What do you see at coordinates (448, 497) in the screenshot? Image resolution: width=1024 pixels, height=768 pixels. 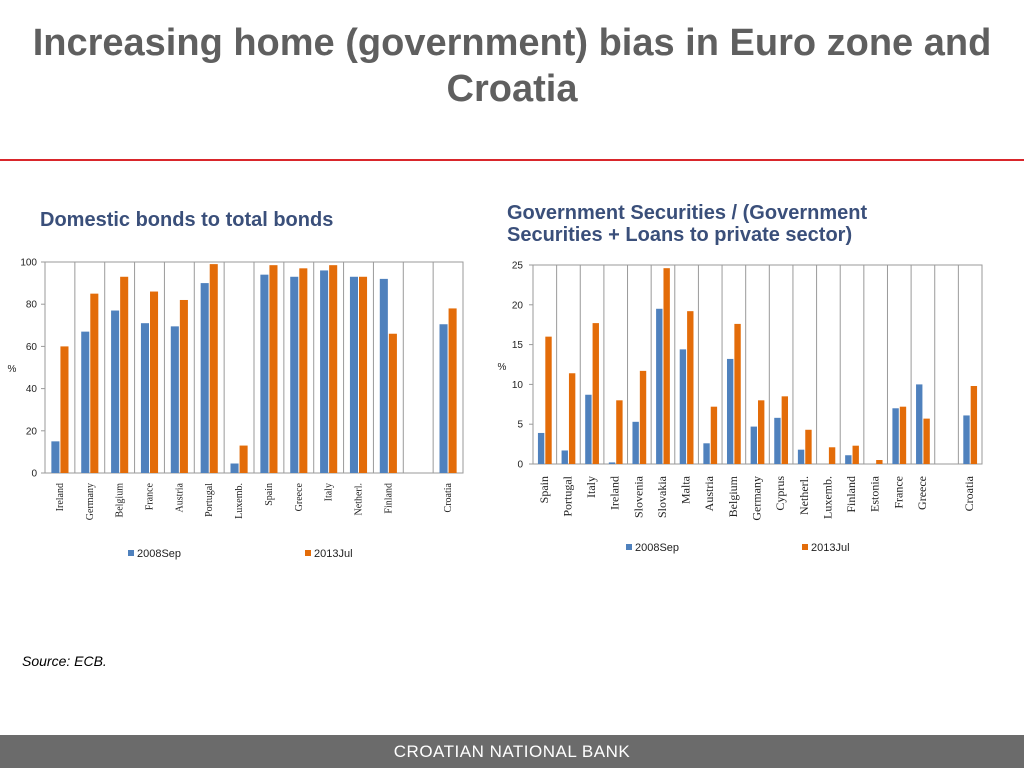 I see `left-category-label: Croatia` at bounding box center [448, 497].